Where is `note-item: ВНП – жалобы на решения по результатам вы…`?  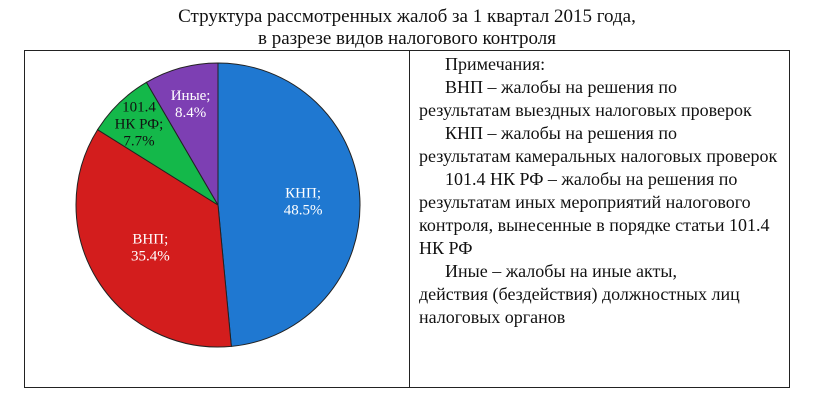 note-item: ВНП – жалобы на решения по результатам вы… is located at coordinates (603, 99).